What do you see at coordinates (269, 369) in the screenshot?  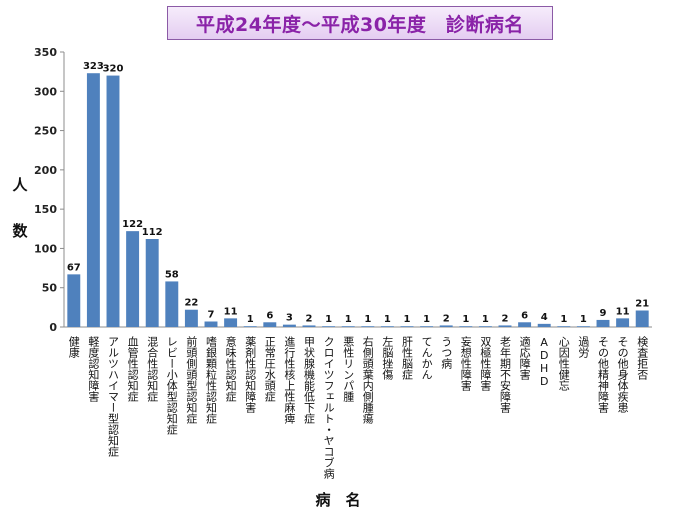 I see `category-label: 正常圧水頭症` at bounding box center [269, 369].